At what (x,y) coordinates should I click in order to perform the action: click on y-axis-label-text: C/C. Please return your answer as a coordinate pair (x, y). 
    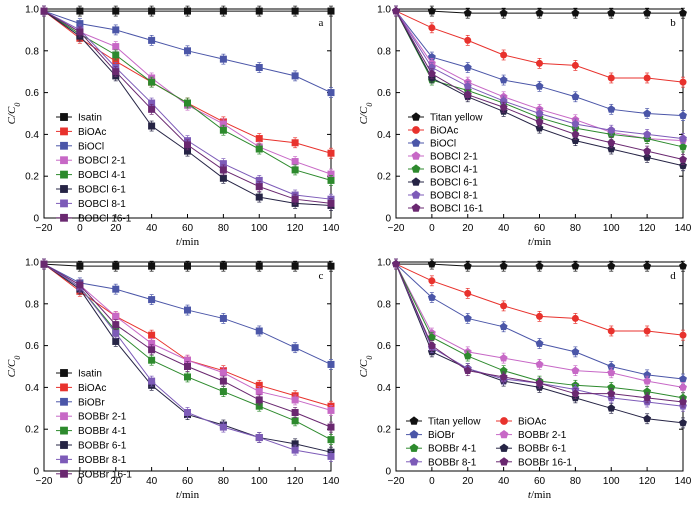
    Looking at the image, I should click on (364, 115).